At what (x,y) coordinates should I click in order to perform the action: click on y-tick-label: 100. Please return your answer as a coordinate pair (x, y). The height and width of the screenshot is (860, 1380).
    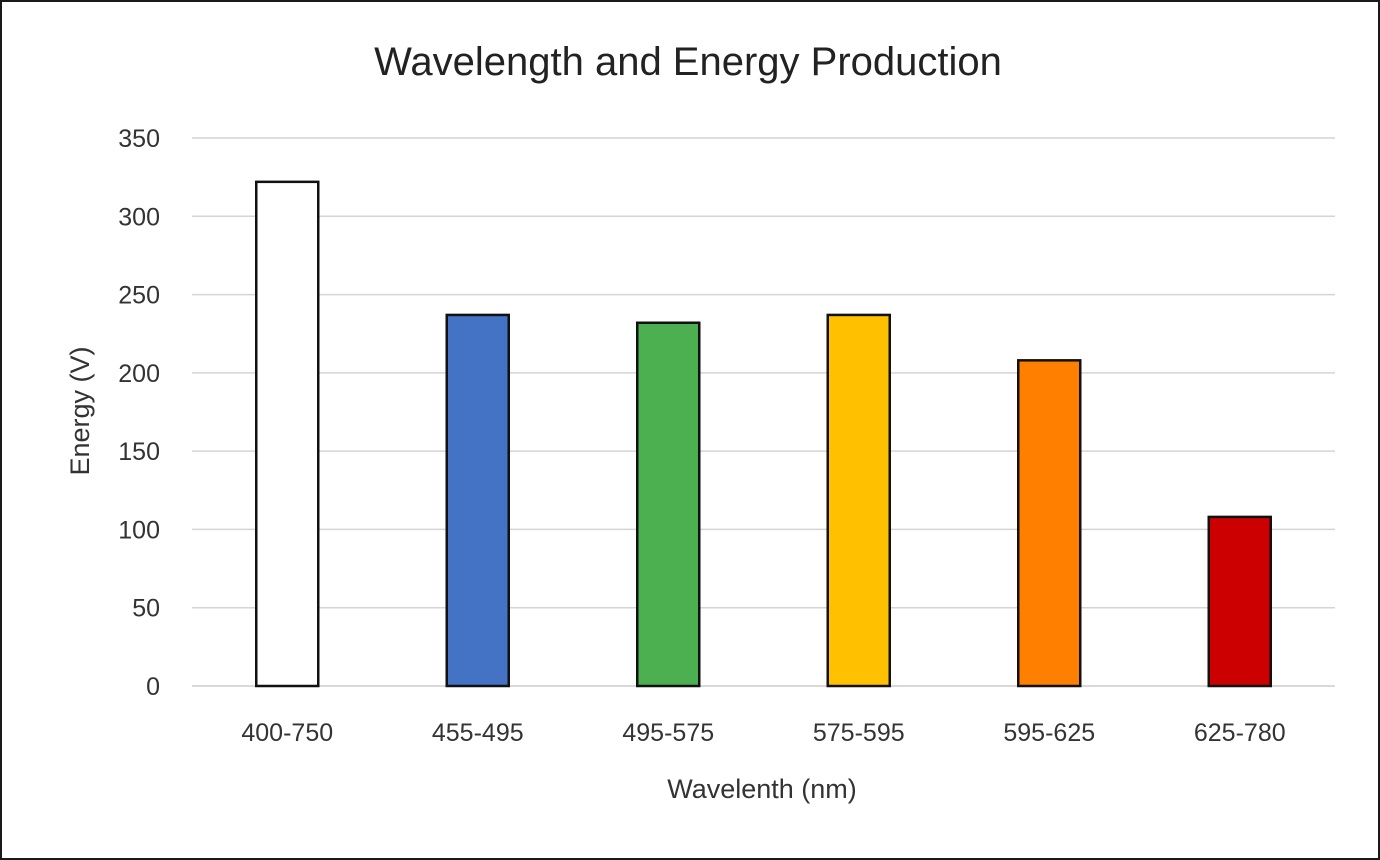
    Looking at the image, I should click on (139, 530).